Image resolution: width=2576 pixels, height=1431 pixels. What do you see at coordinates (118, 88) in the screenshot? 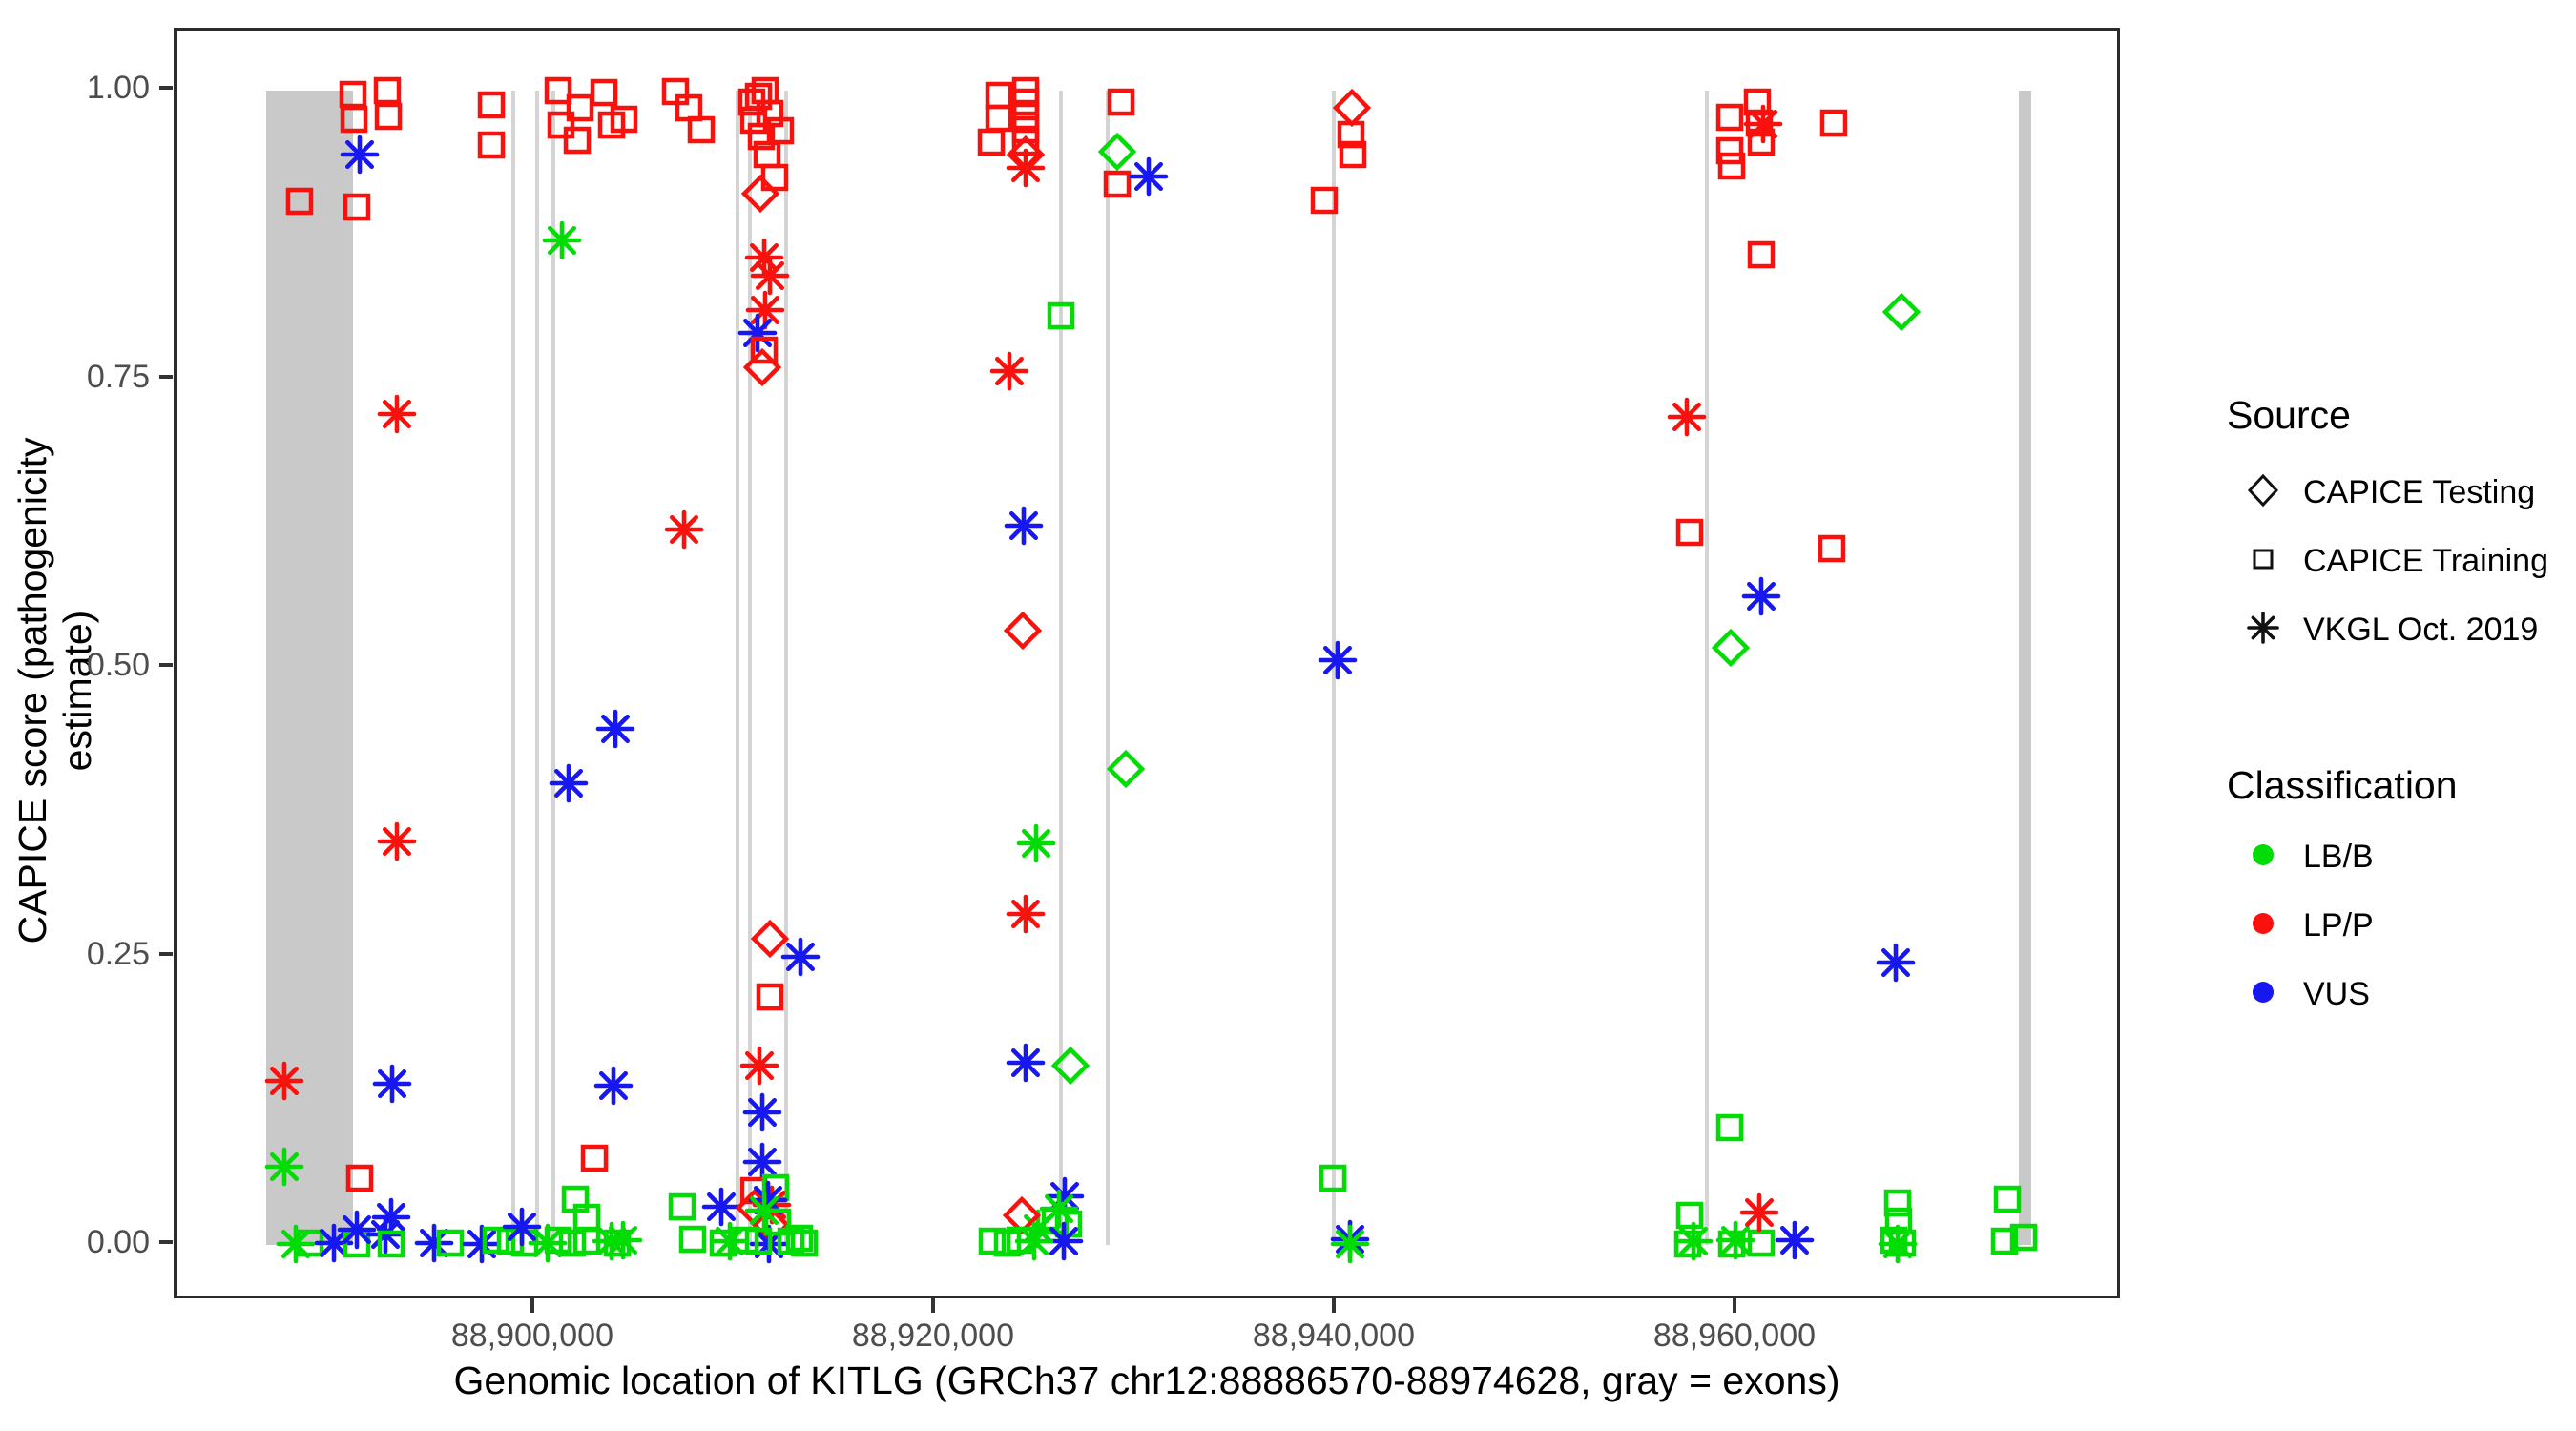
I see `y-tick-label: 1.00` at bounding box center [118, 88].